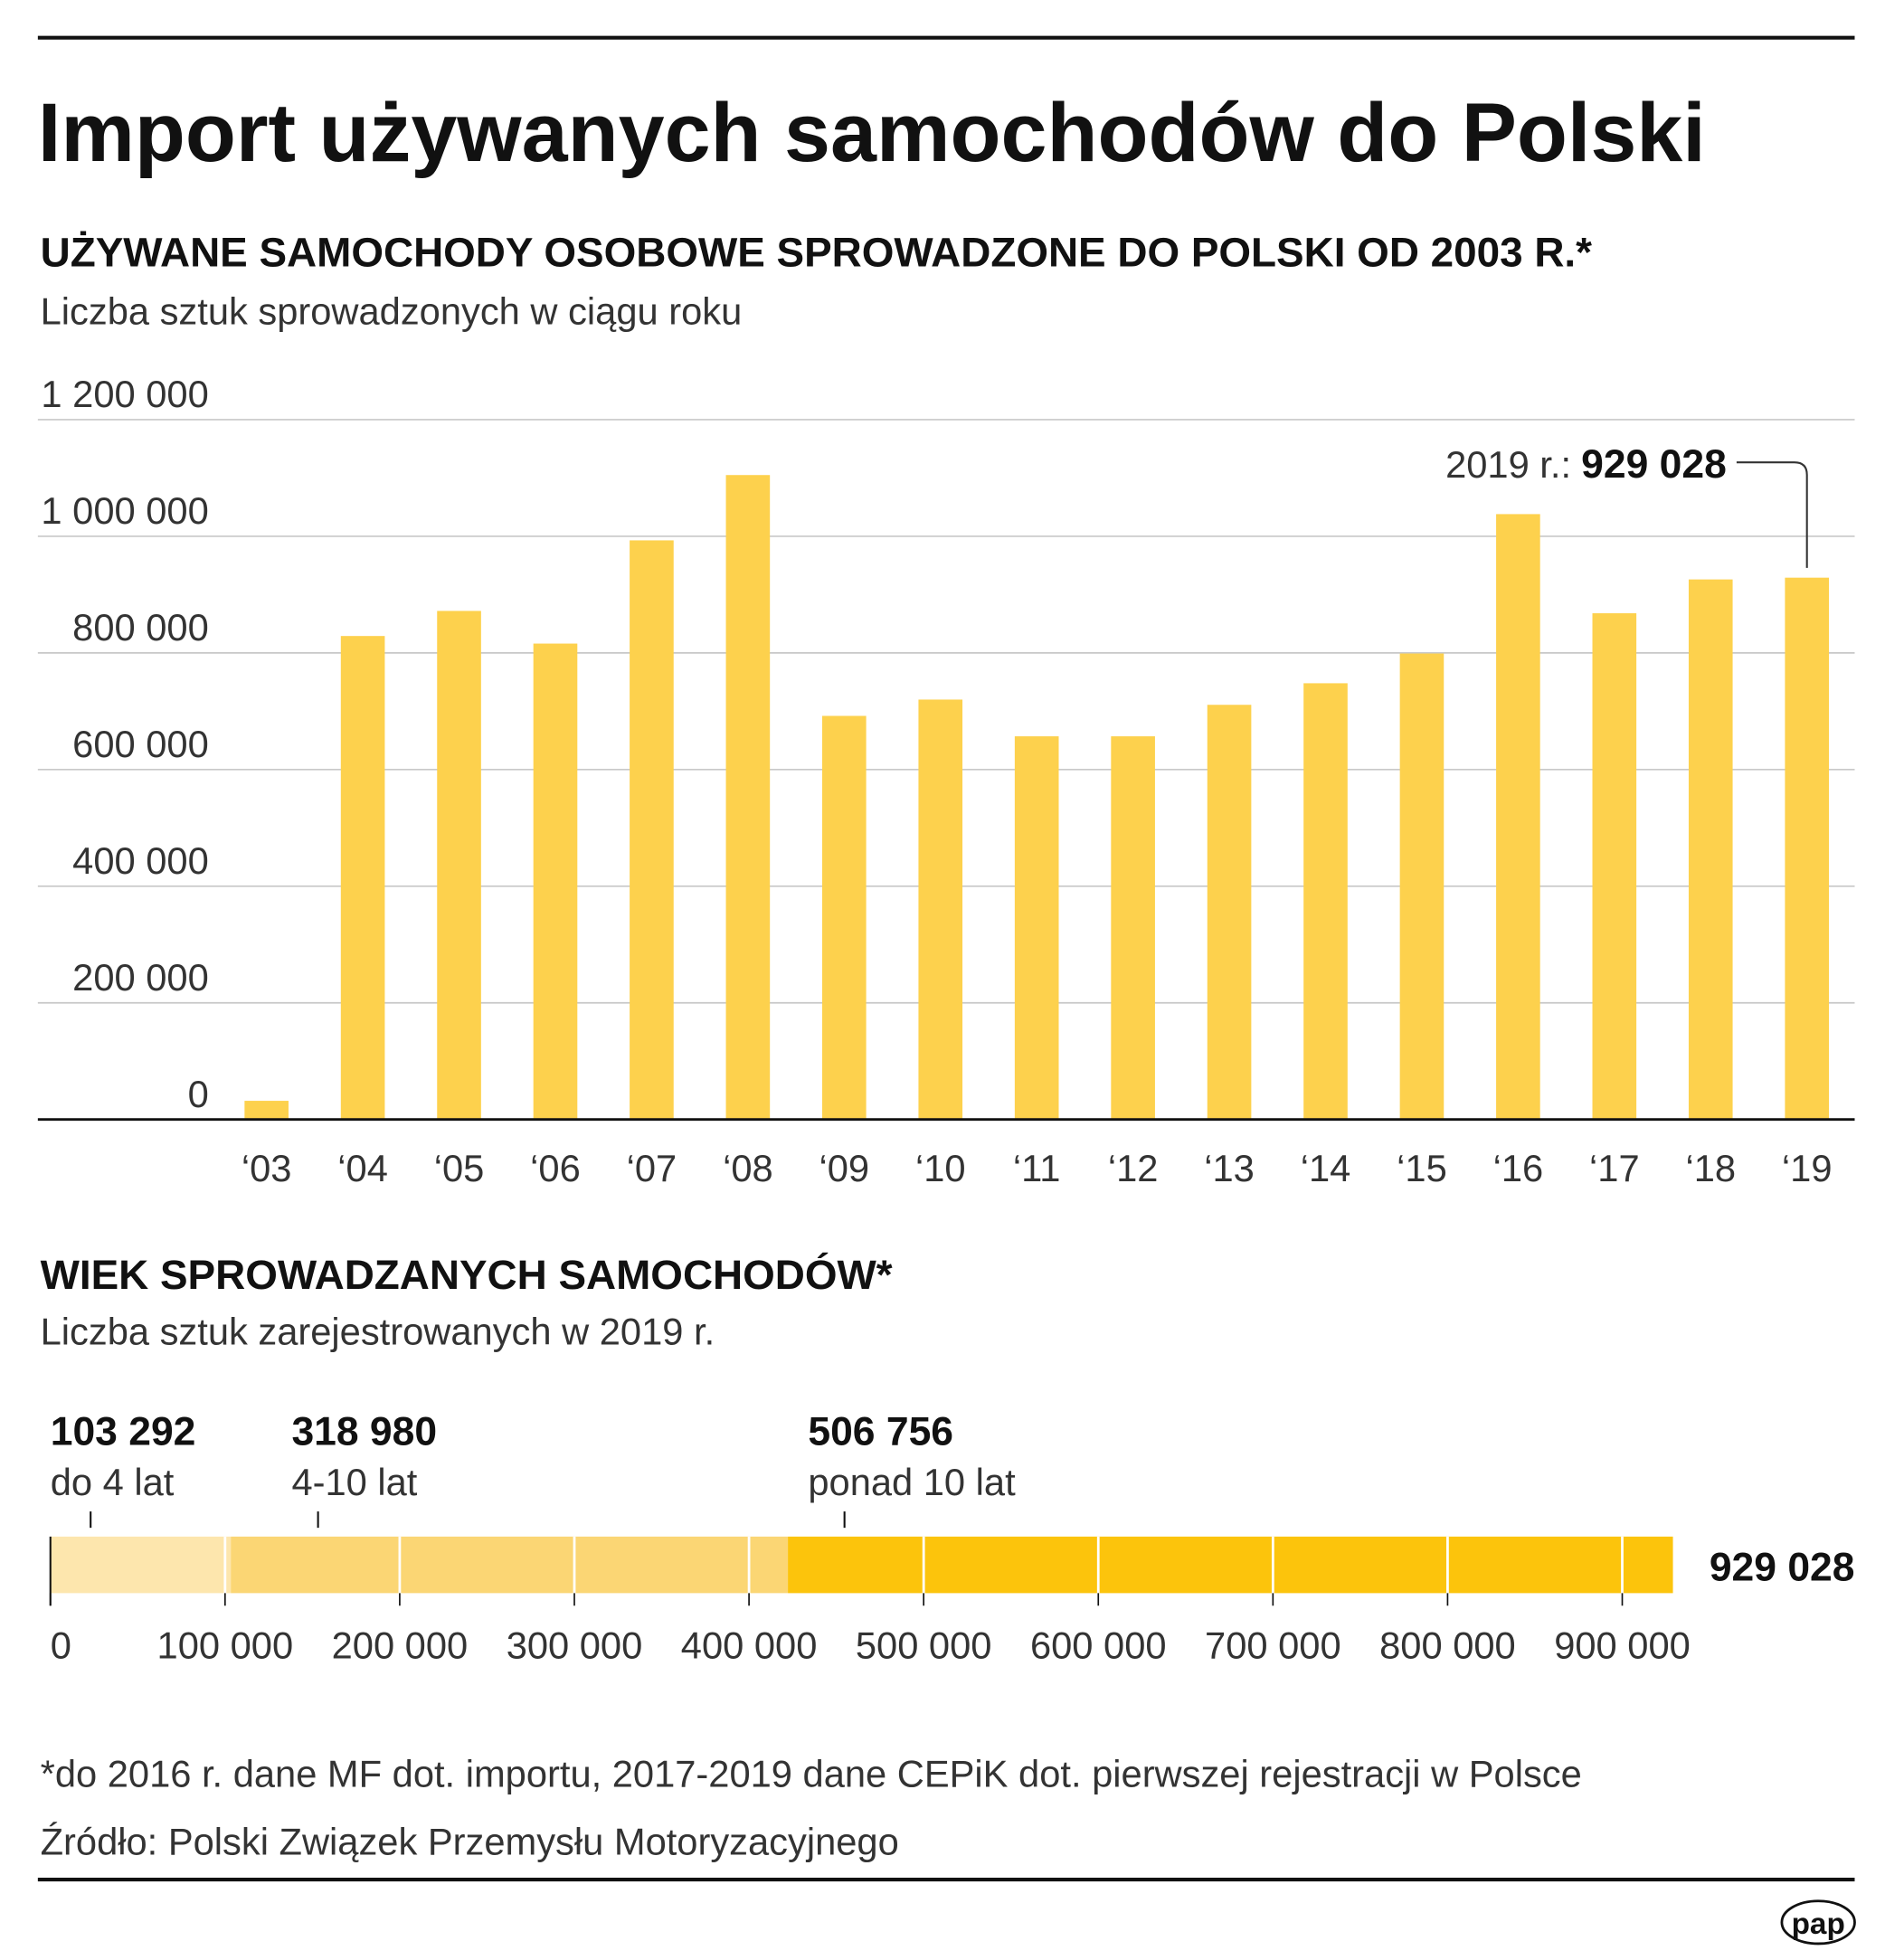 The height and width of the screenshot is (1960, 1885). Describe the element at coordinates (1622, 1645) in the screenshot. I see `x-tick-label: 900 000` at that location.